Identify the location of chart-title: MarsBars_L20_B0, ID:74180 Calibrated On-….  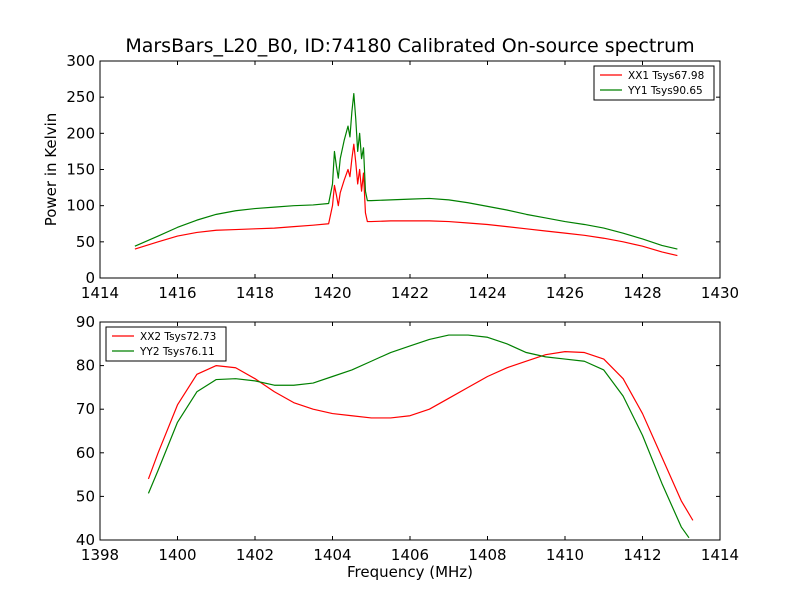
(409, 46).